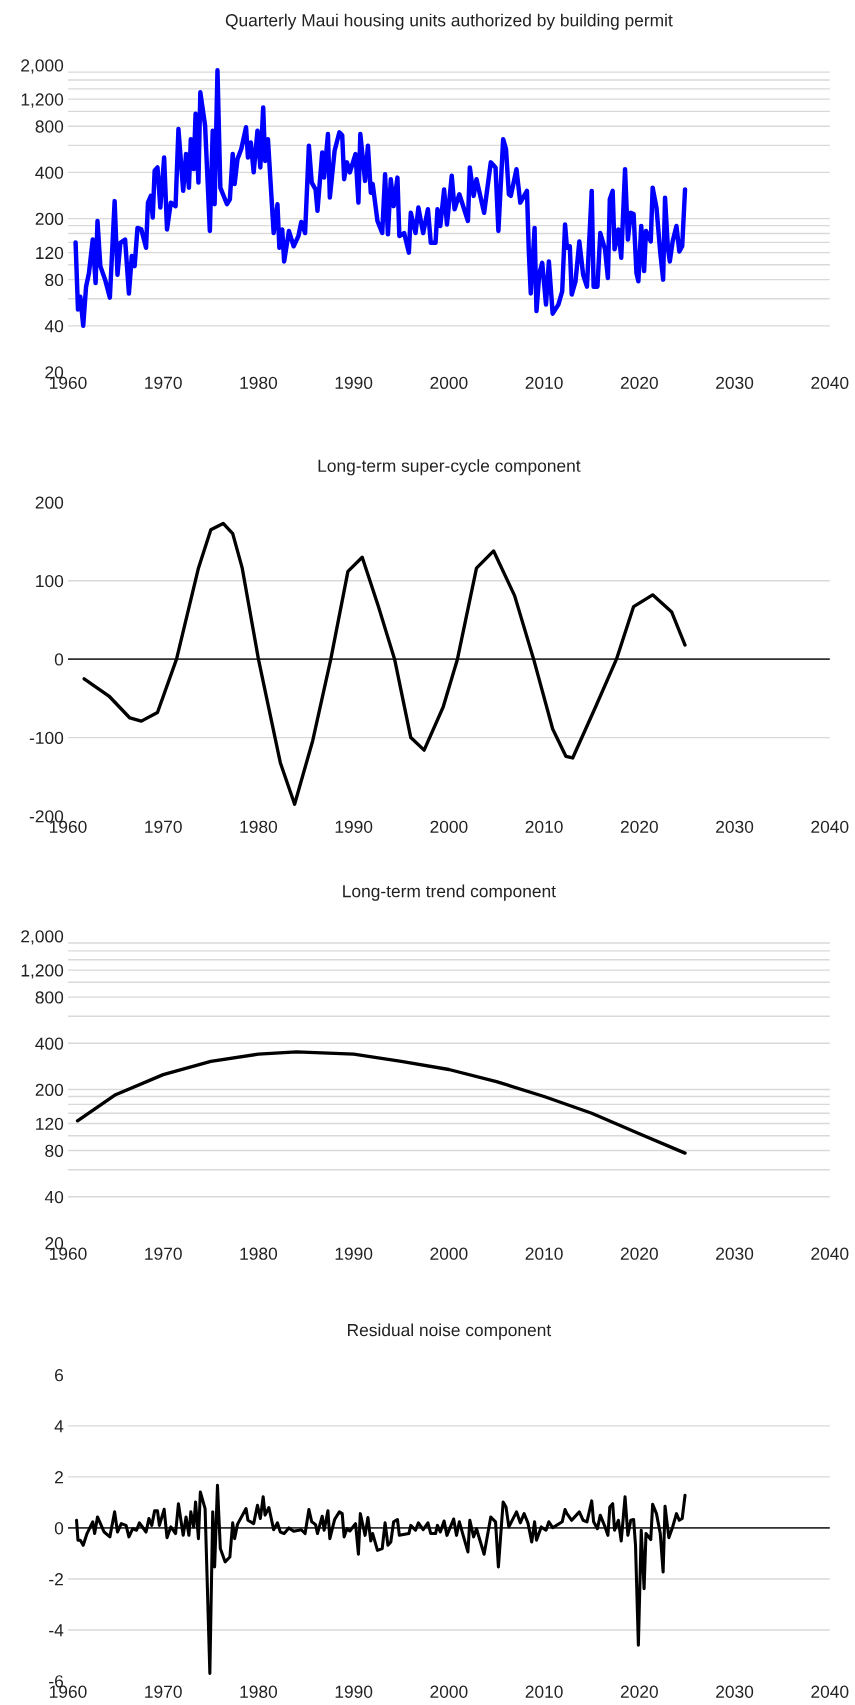 The height and width of the screenshot is (1705, 855). Describe the element at coordinates (450, 1331) in the screenshot. I see `chart-title: Residual noise component` at that location.